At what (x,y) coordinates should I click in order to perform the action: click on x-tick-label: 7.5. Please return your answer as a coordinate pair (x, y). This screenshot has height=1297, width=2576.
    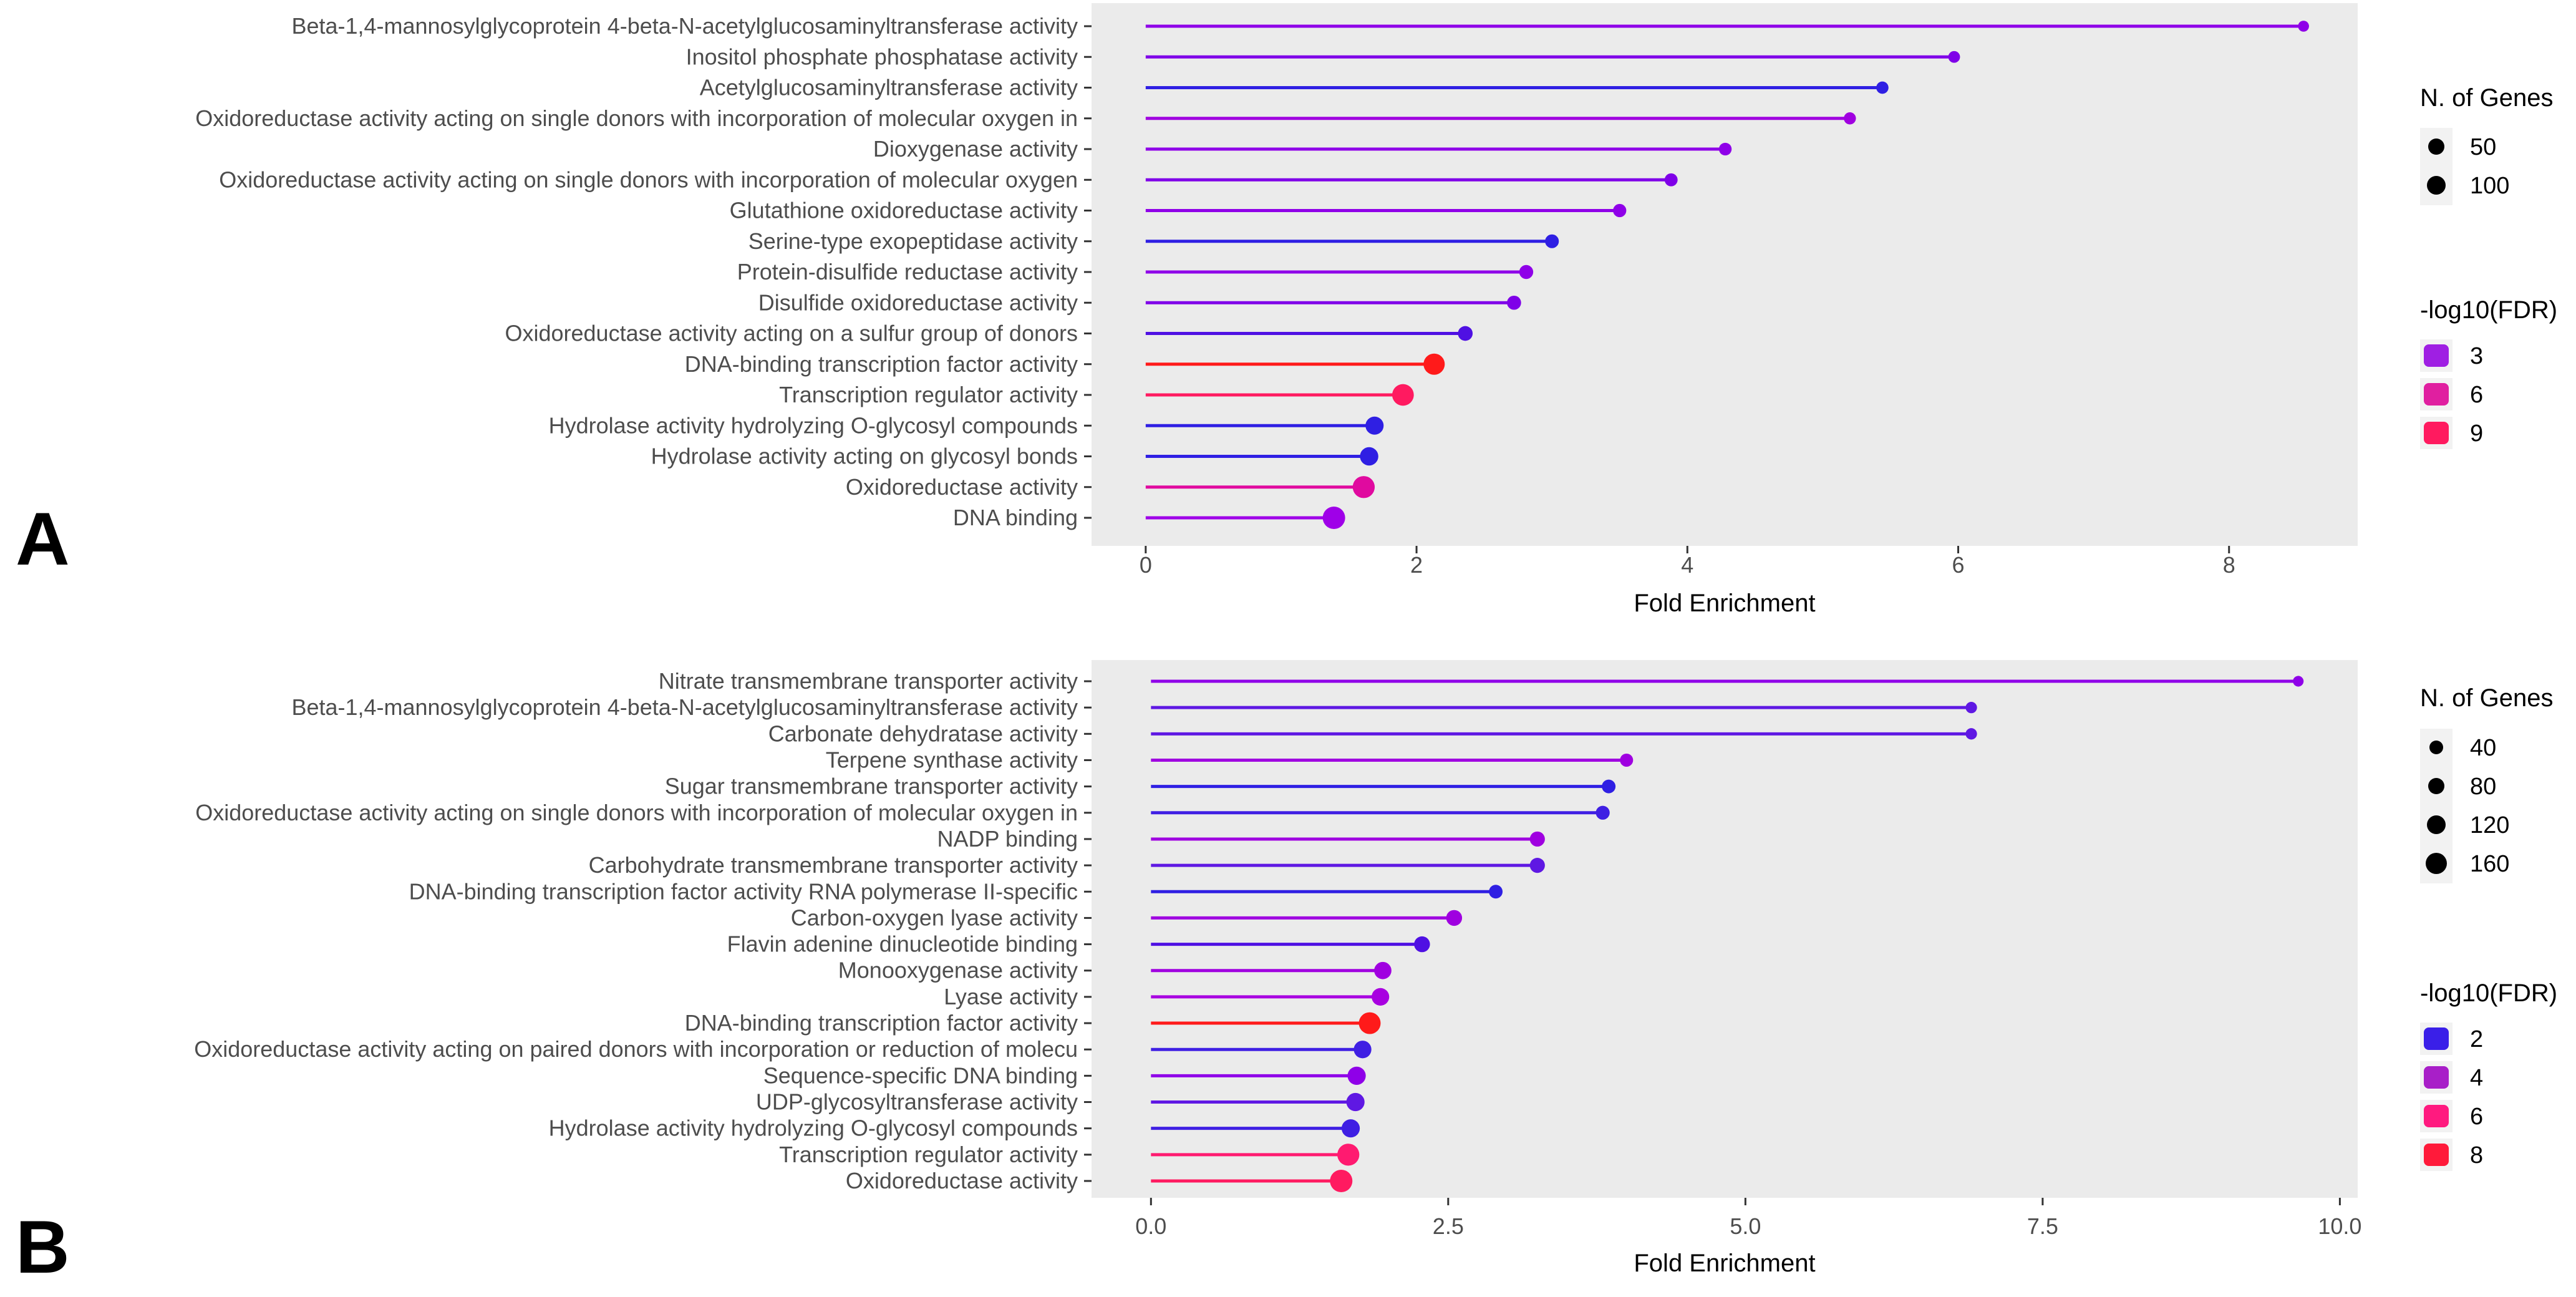
    Looking at the image, I should click on (2043, 1226).